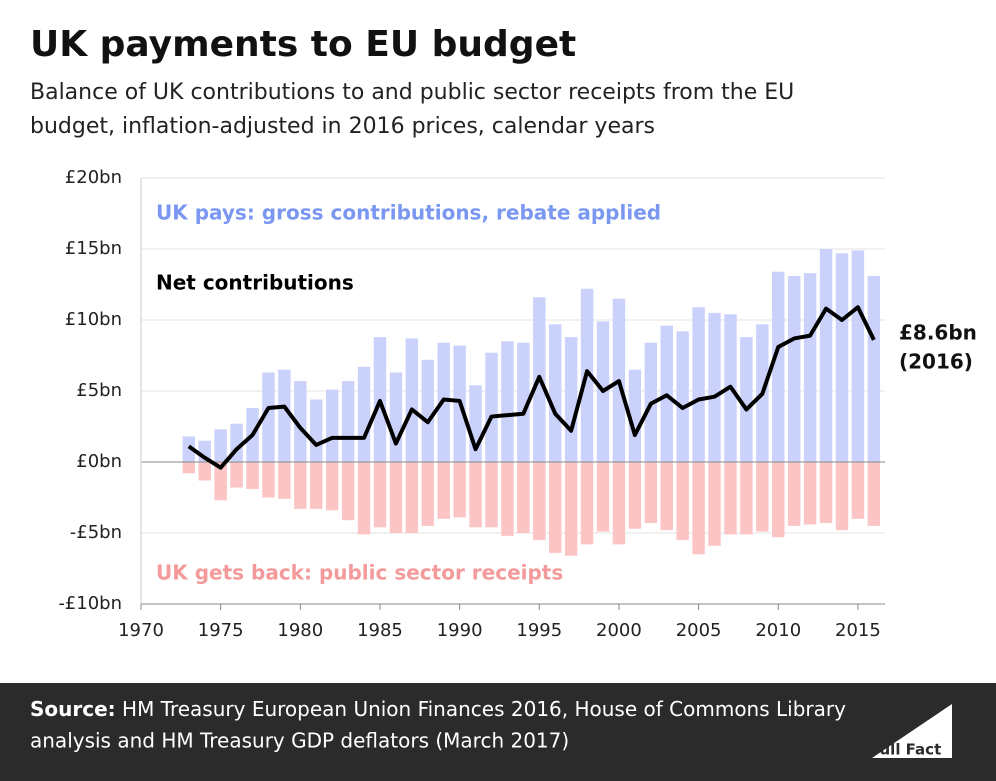 The image size is (996, 781). Describe the element at coordinates (531, 387) in the screenshot. I see `line` at that location.